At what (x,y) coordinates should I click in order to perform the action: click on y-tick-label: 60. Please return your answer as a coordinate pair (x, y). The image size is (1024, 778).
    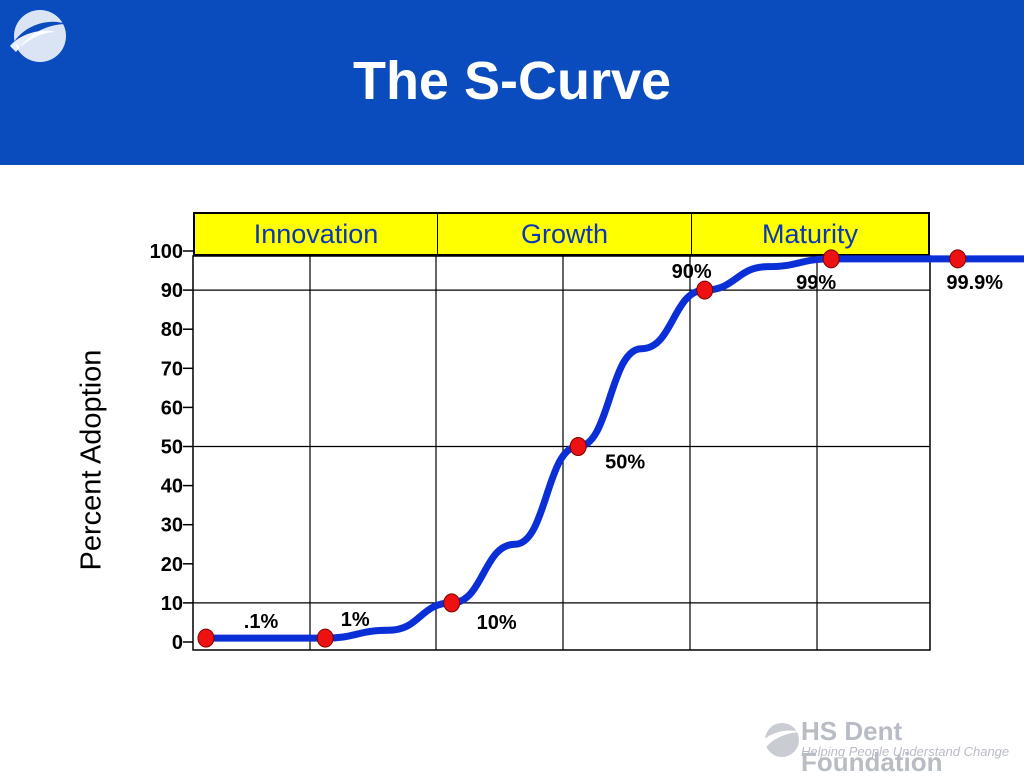
    Looking at the image, I should click on (172, 408).